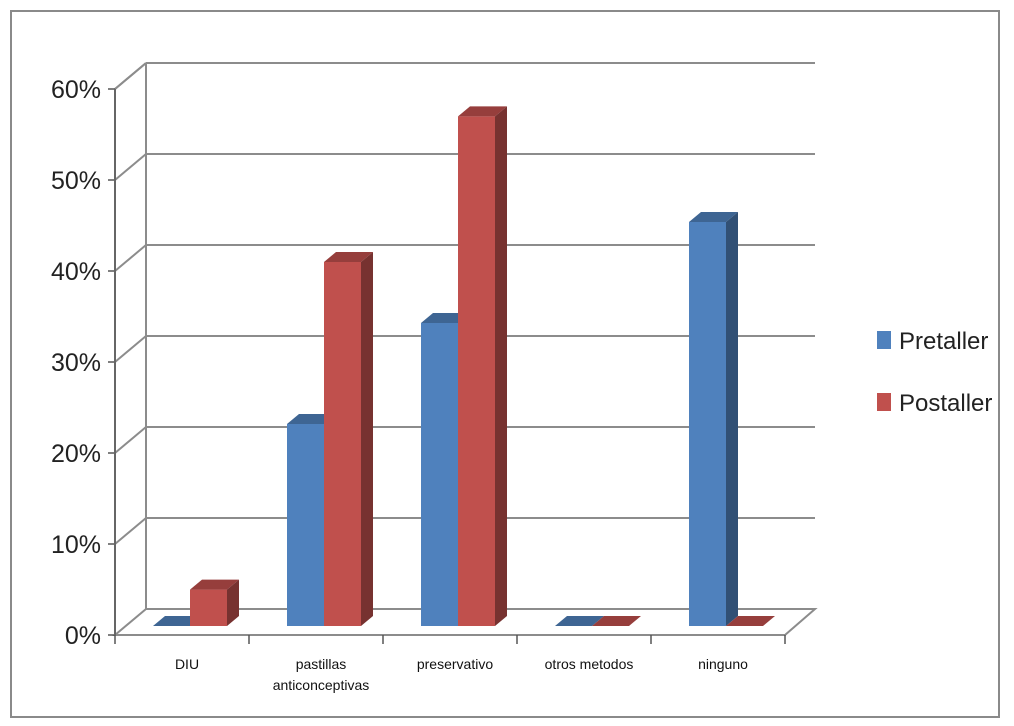  Describe the element at coordinates (76, 90) in the screenshot. I see `y-tick-label: 60%` at that location.